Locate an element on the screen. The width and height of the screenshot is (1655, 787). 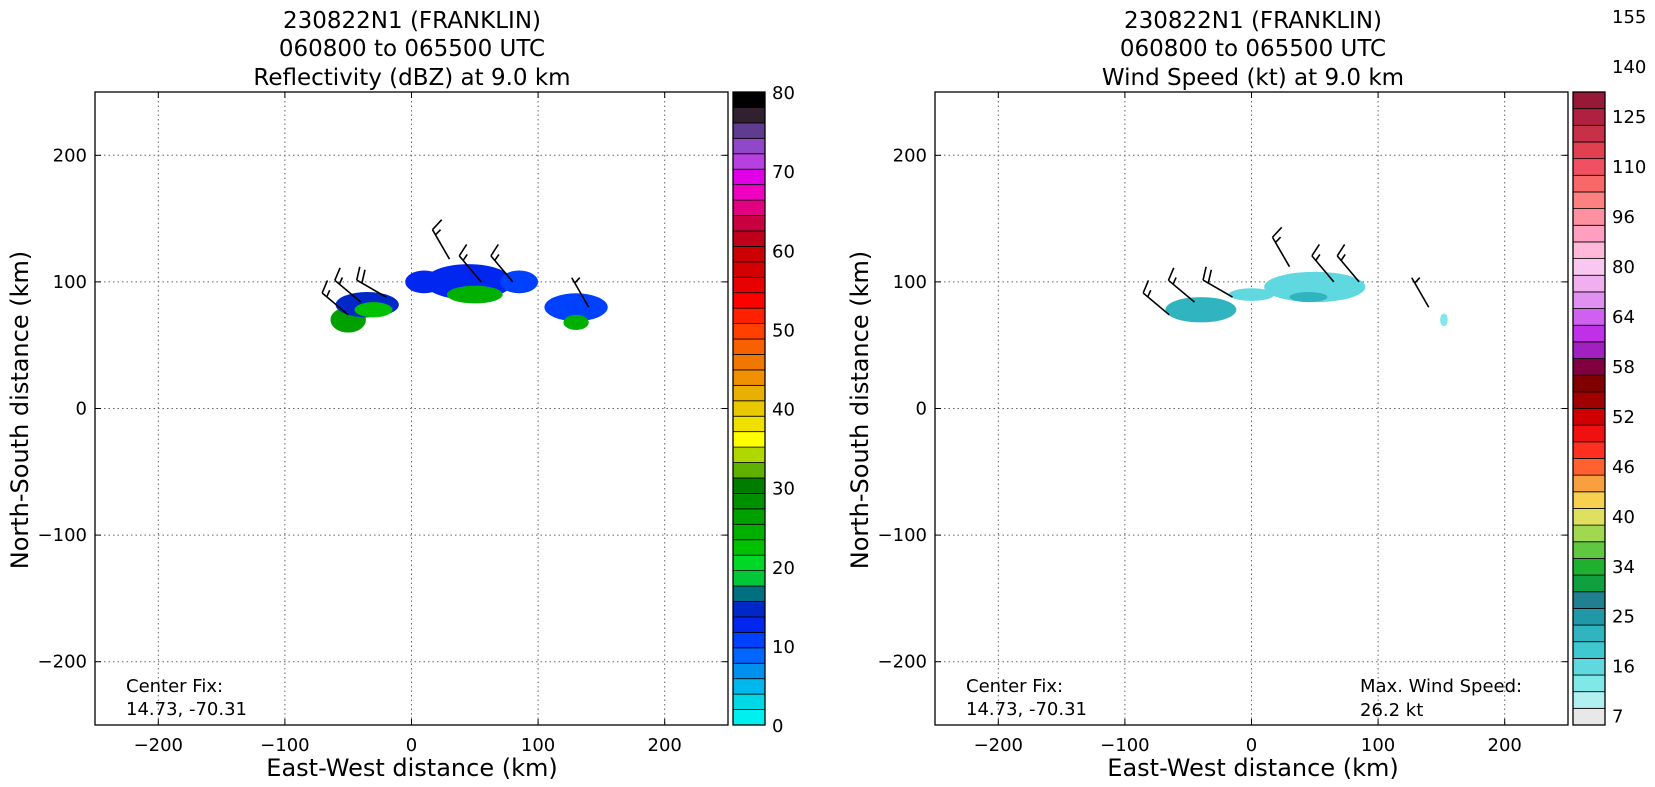
x-tick-label: 100 is located at coordinates (538, 745).